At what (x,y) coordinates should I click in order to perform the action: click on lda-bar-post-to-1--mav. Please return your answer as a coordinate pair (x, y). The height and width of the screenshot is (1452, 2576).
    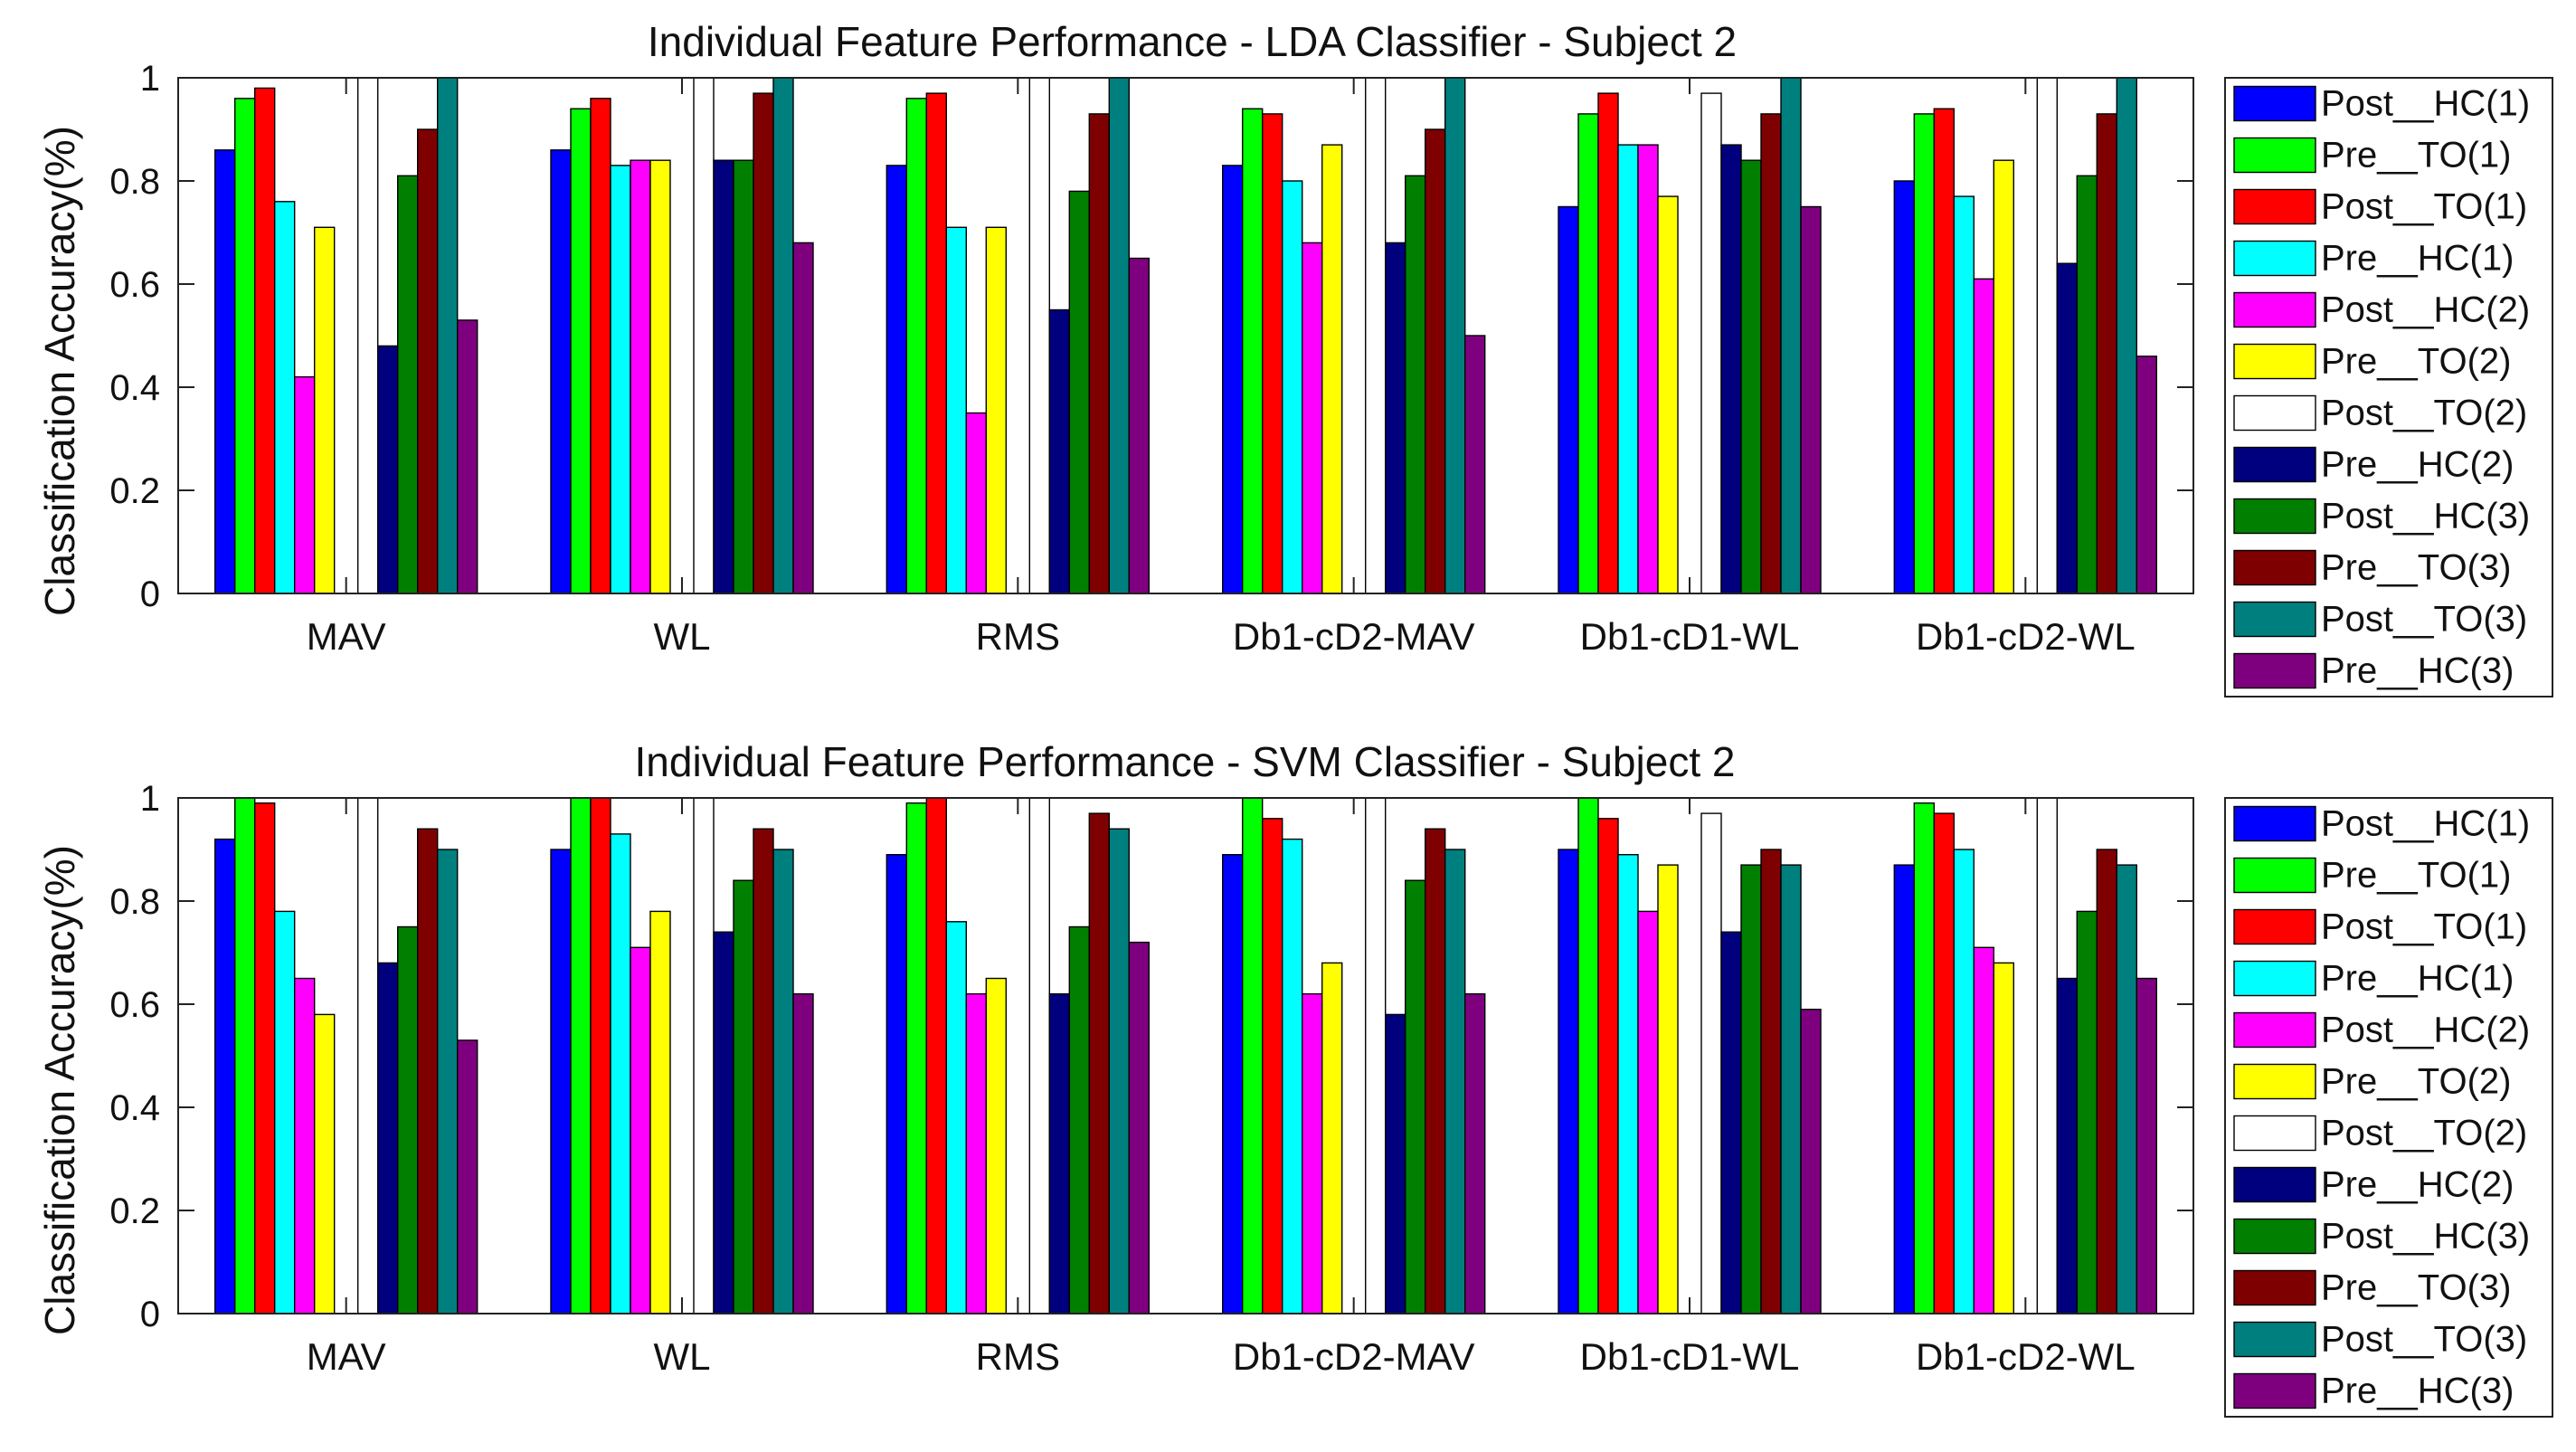
    Looking at the image, I should click on (265, 340).